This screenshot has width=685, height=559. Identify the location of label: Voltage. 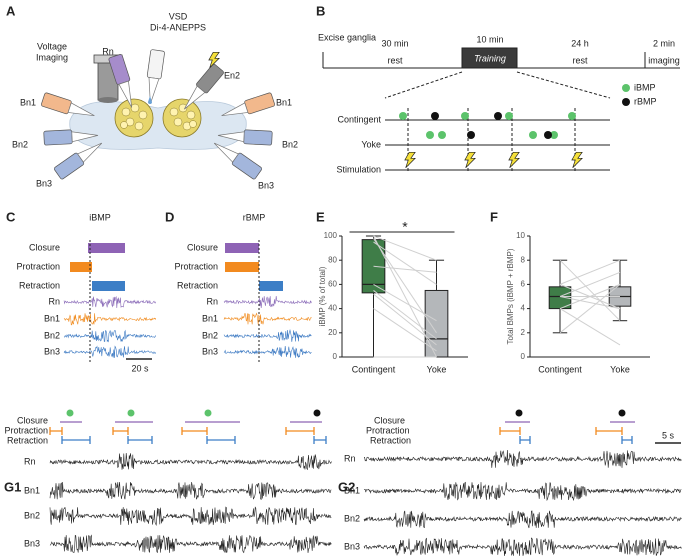
(52, 46).